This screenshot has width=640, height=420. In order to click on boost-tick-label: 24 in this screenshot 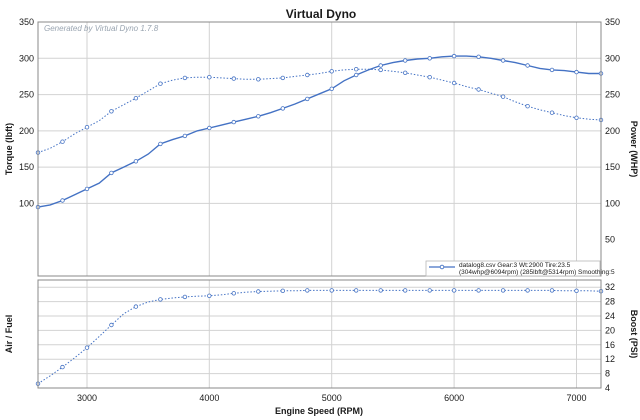, I will do `click(610, 316)`.